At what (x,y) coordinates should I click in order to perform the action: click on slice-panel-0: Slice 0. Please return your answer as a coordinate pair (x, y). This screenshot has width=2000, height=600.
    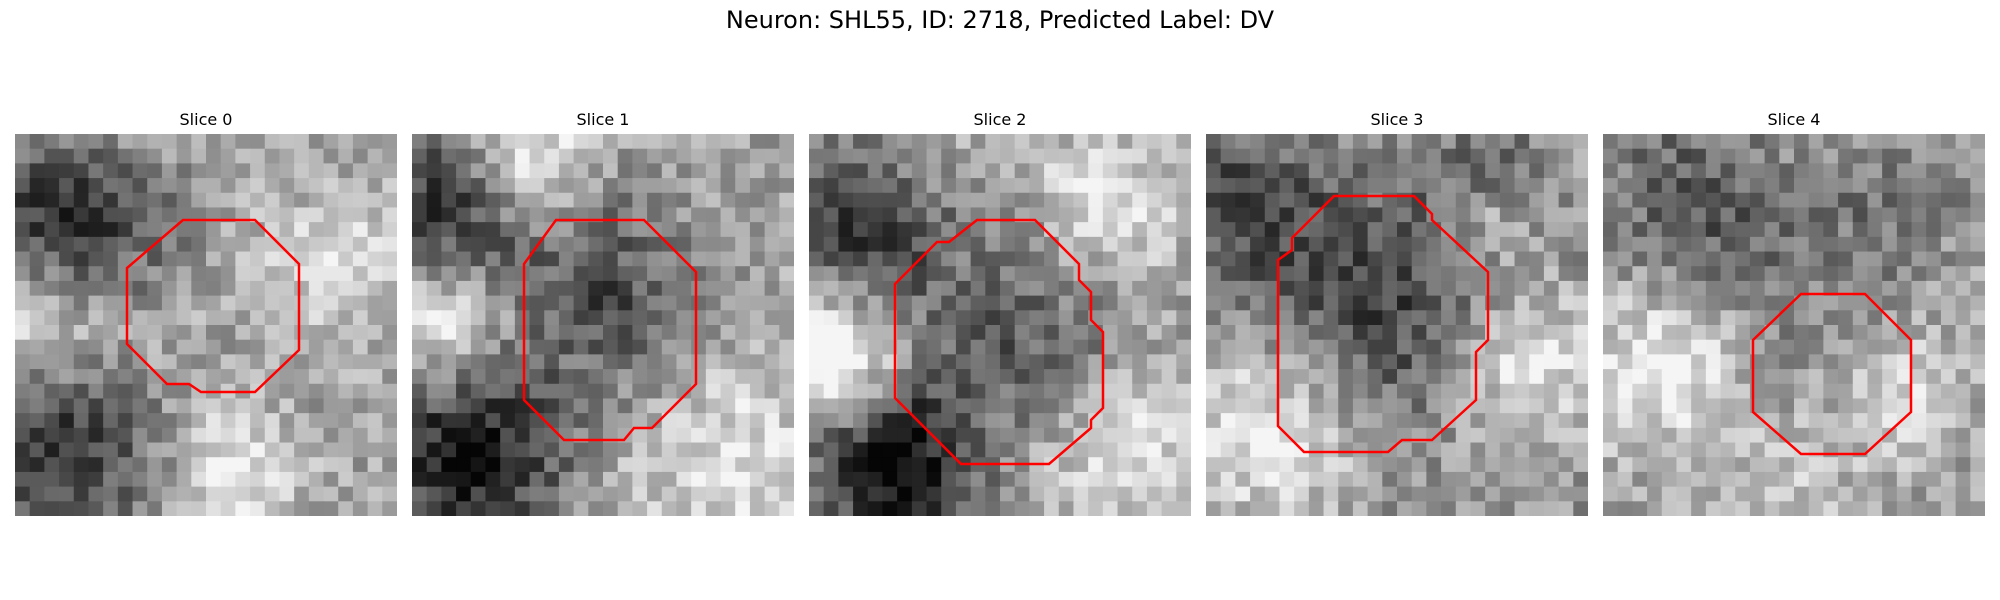
    Looking at the image, I should click on (206, 312).